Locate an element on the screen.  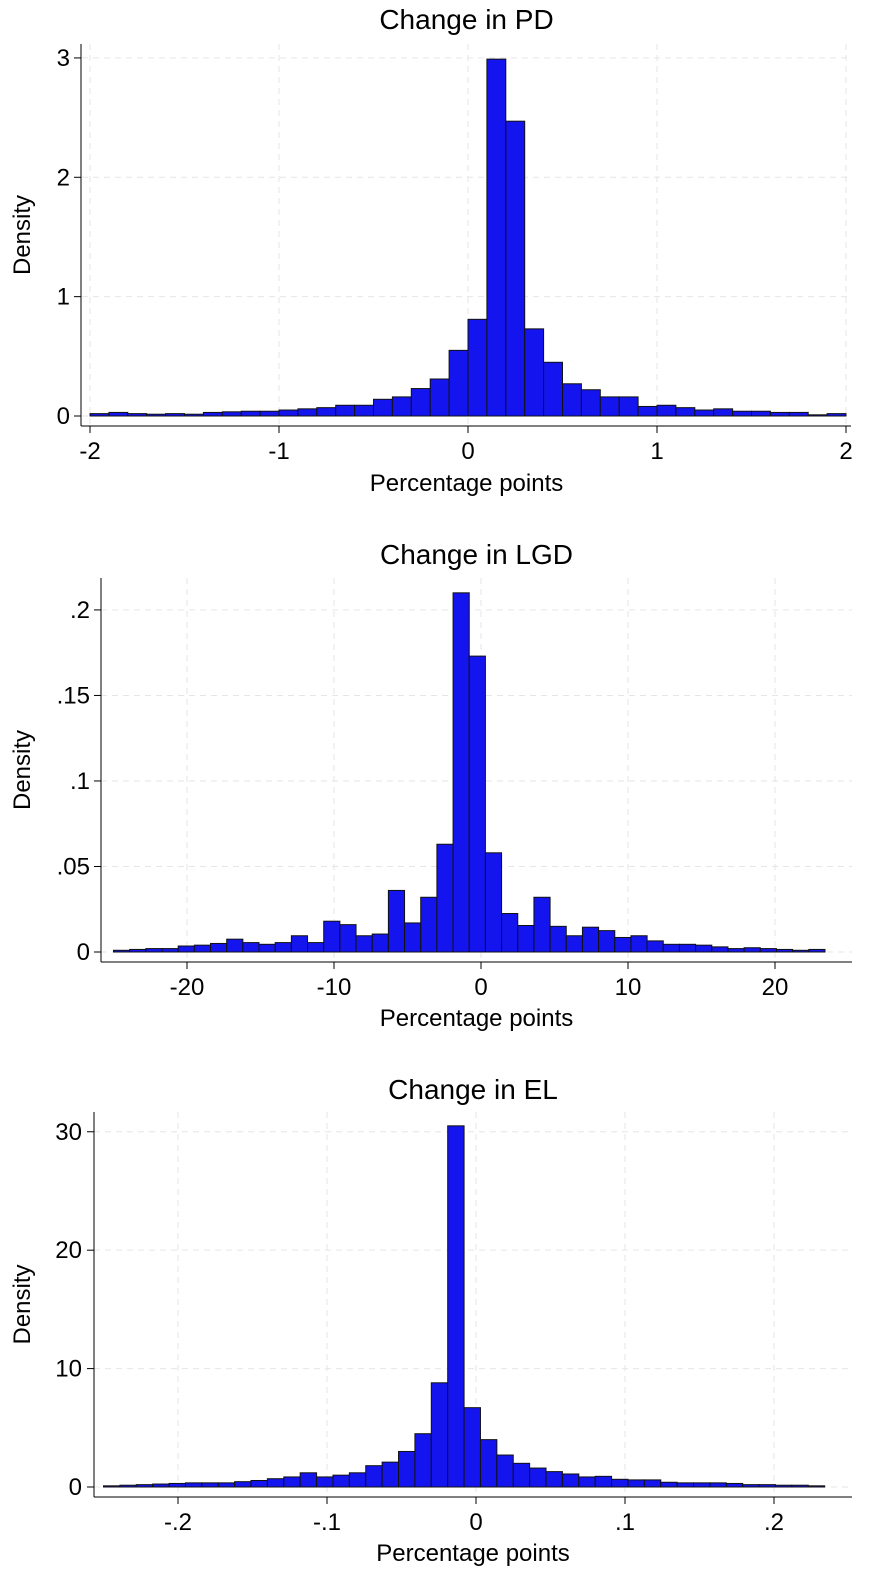
y-tick-label: 10 is located at coordinates (68, 1369).